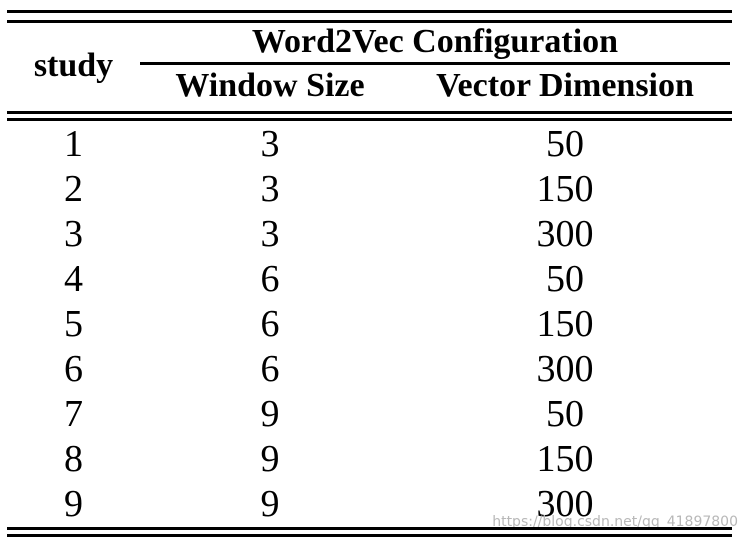 The width and height of the screenshot is (741, 549). Describe the element at coordinates (369, 535) in the screenshot. I see `table-bottom-rule-inner` at that location.